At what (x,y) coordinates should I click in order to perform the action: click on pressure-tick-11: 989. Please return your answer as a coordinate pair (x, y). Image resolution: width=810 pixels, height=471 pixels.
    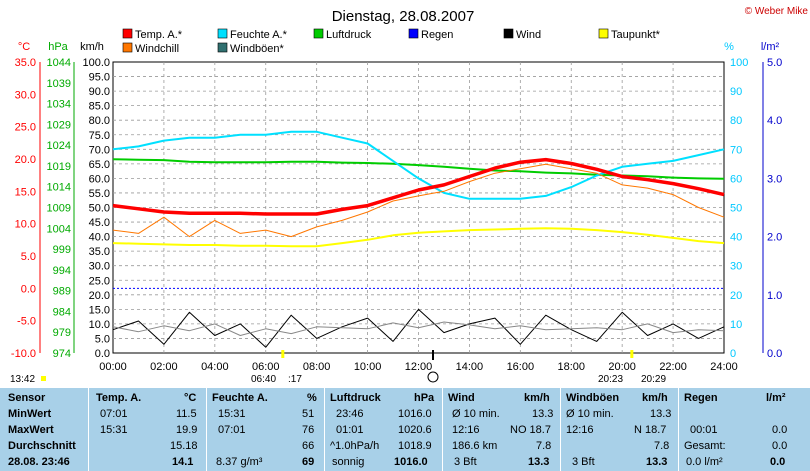
    Looking at the image, I should click on (62, 292).